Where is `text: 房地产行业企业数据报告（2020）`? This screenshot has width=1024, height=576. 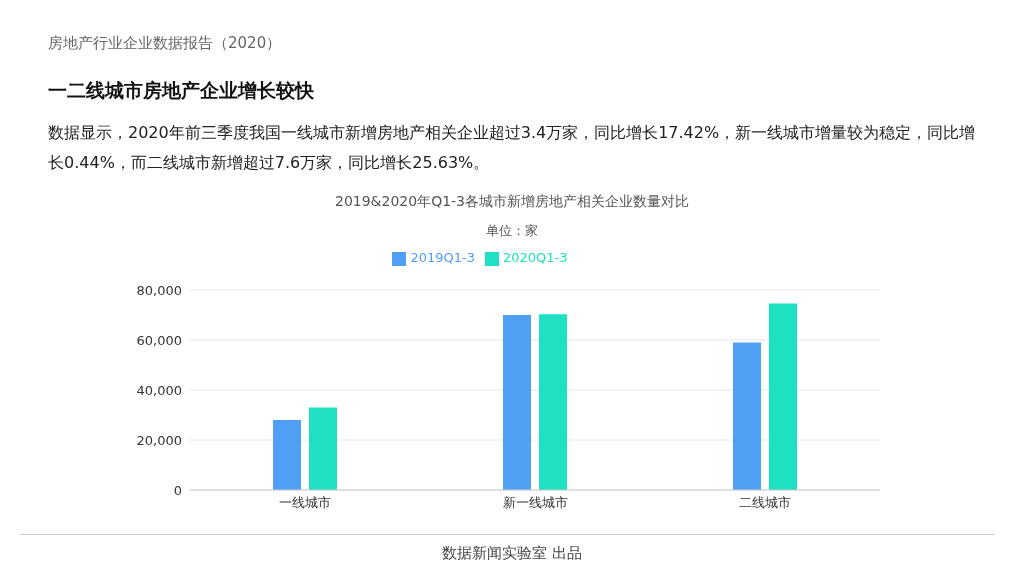 text: 房地产行业企业数据报告（2020） is located at coordinates (165, 43).